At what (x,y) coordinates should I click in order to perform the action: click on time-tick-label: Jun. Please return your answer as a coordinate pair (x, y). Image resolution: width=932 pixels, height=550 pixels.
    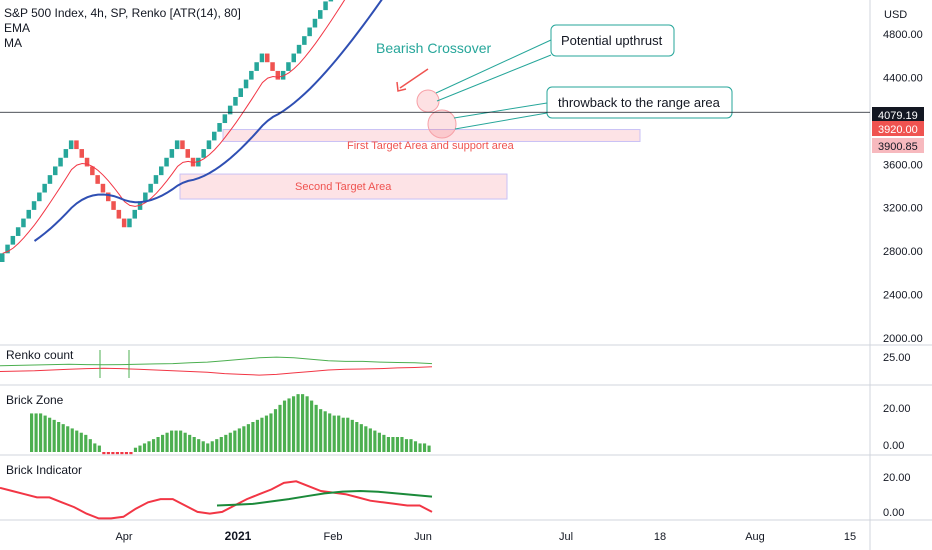
    Looking at the image, I should click on (423, 537).